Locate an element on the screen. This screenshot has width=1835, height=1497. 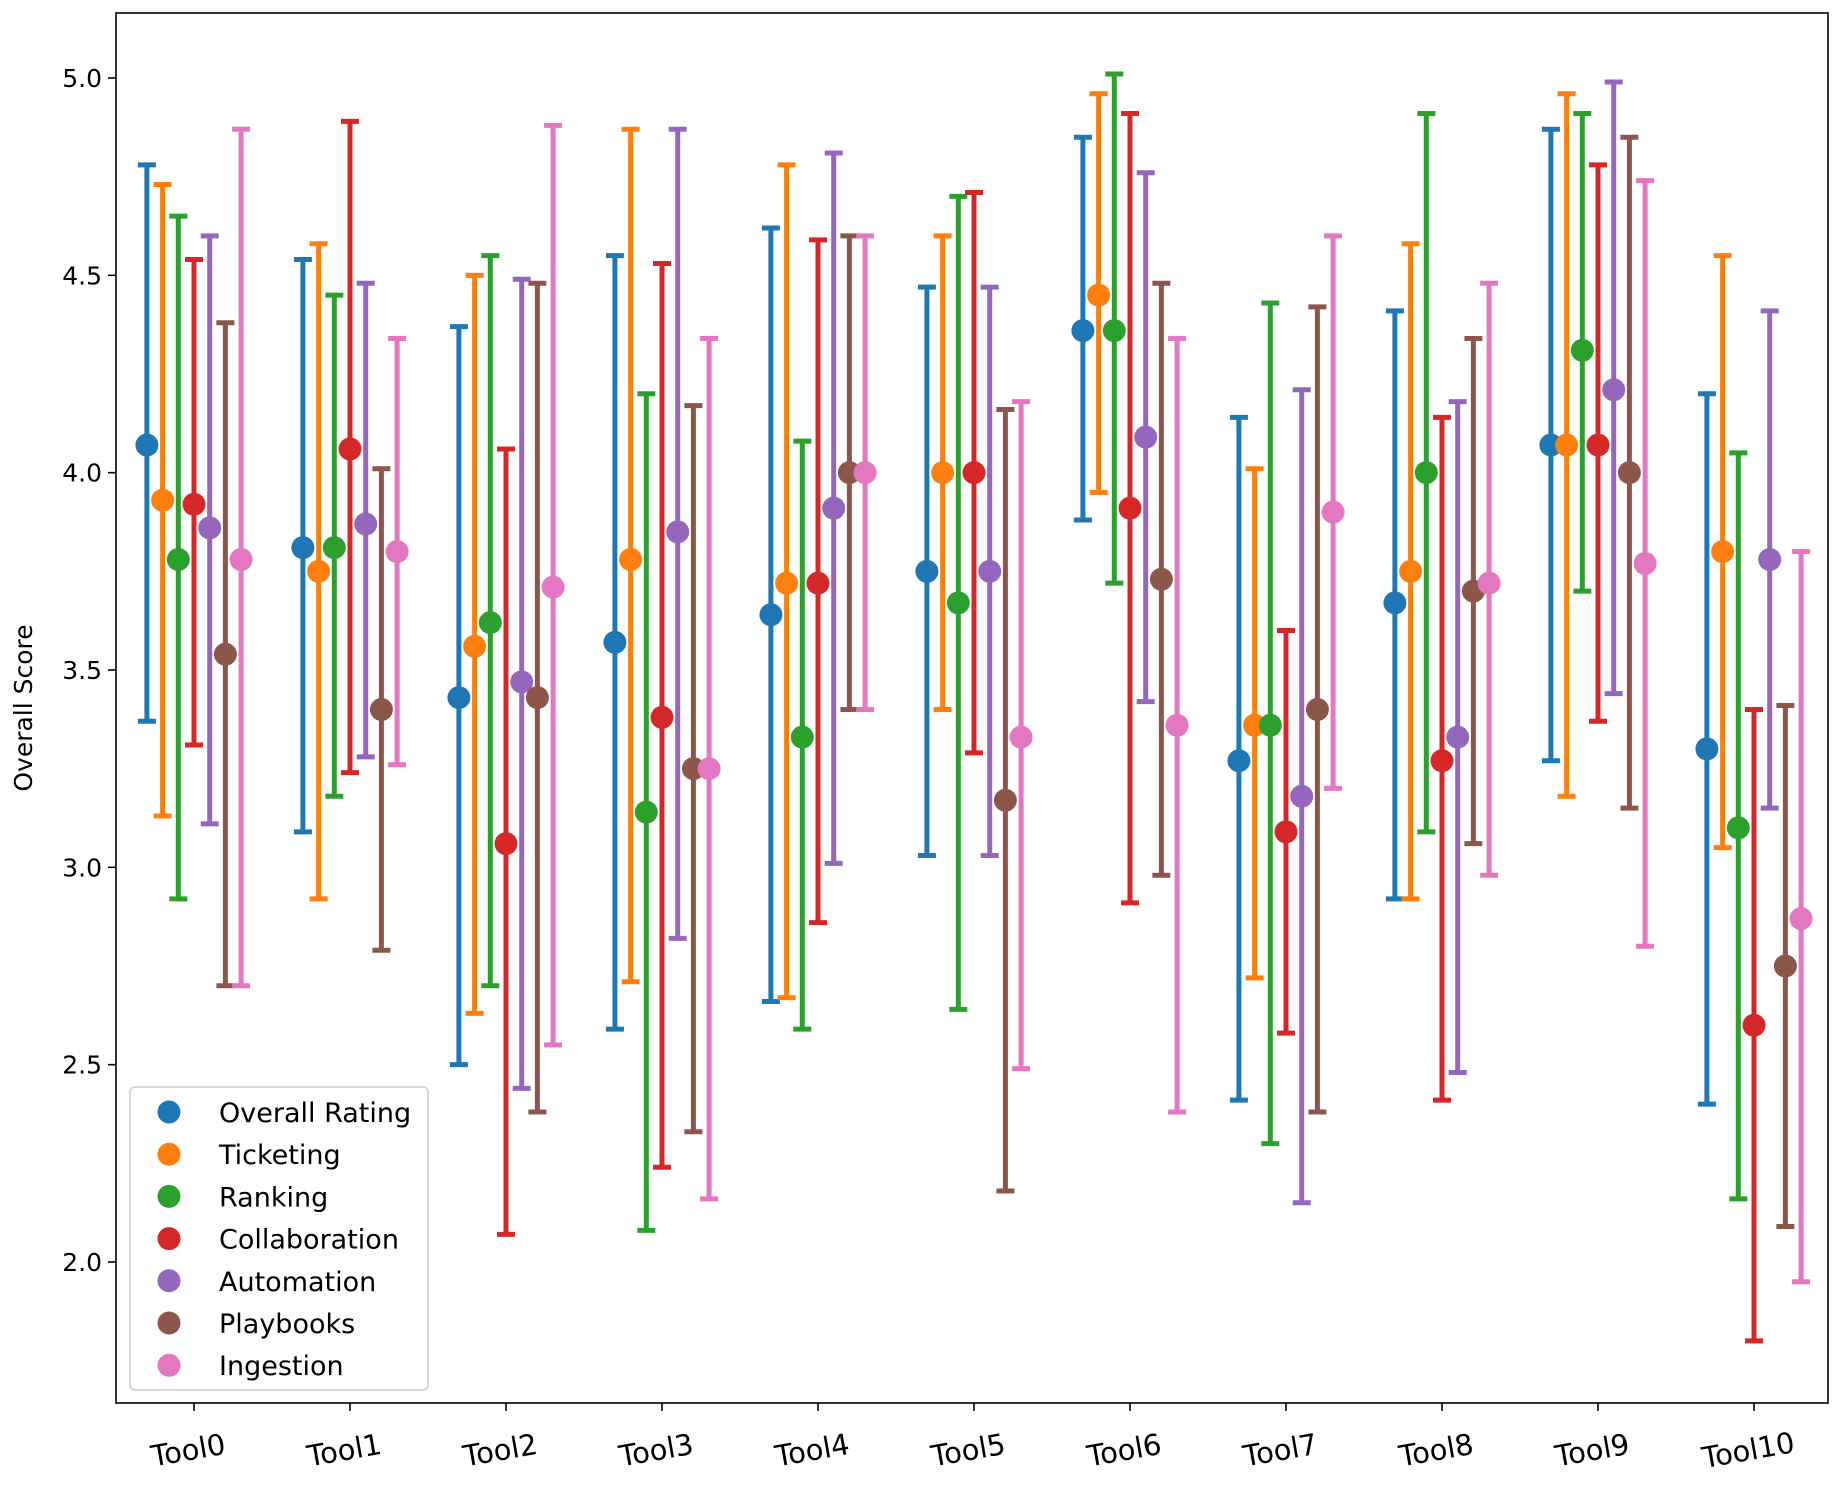
legend-item: Ticketing is located at coordinates (249, 1155).